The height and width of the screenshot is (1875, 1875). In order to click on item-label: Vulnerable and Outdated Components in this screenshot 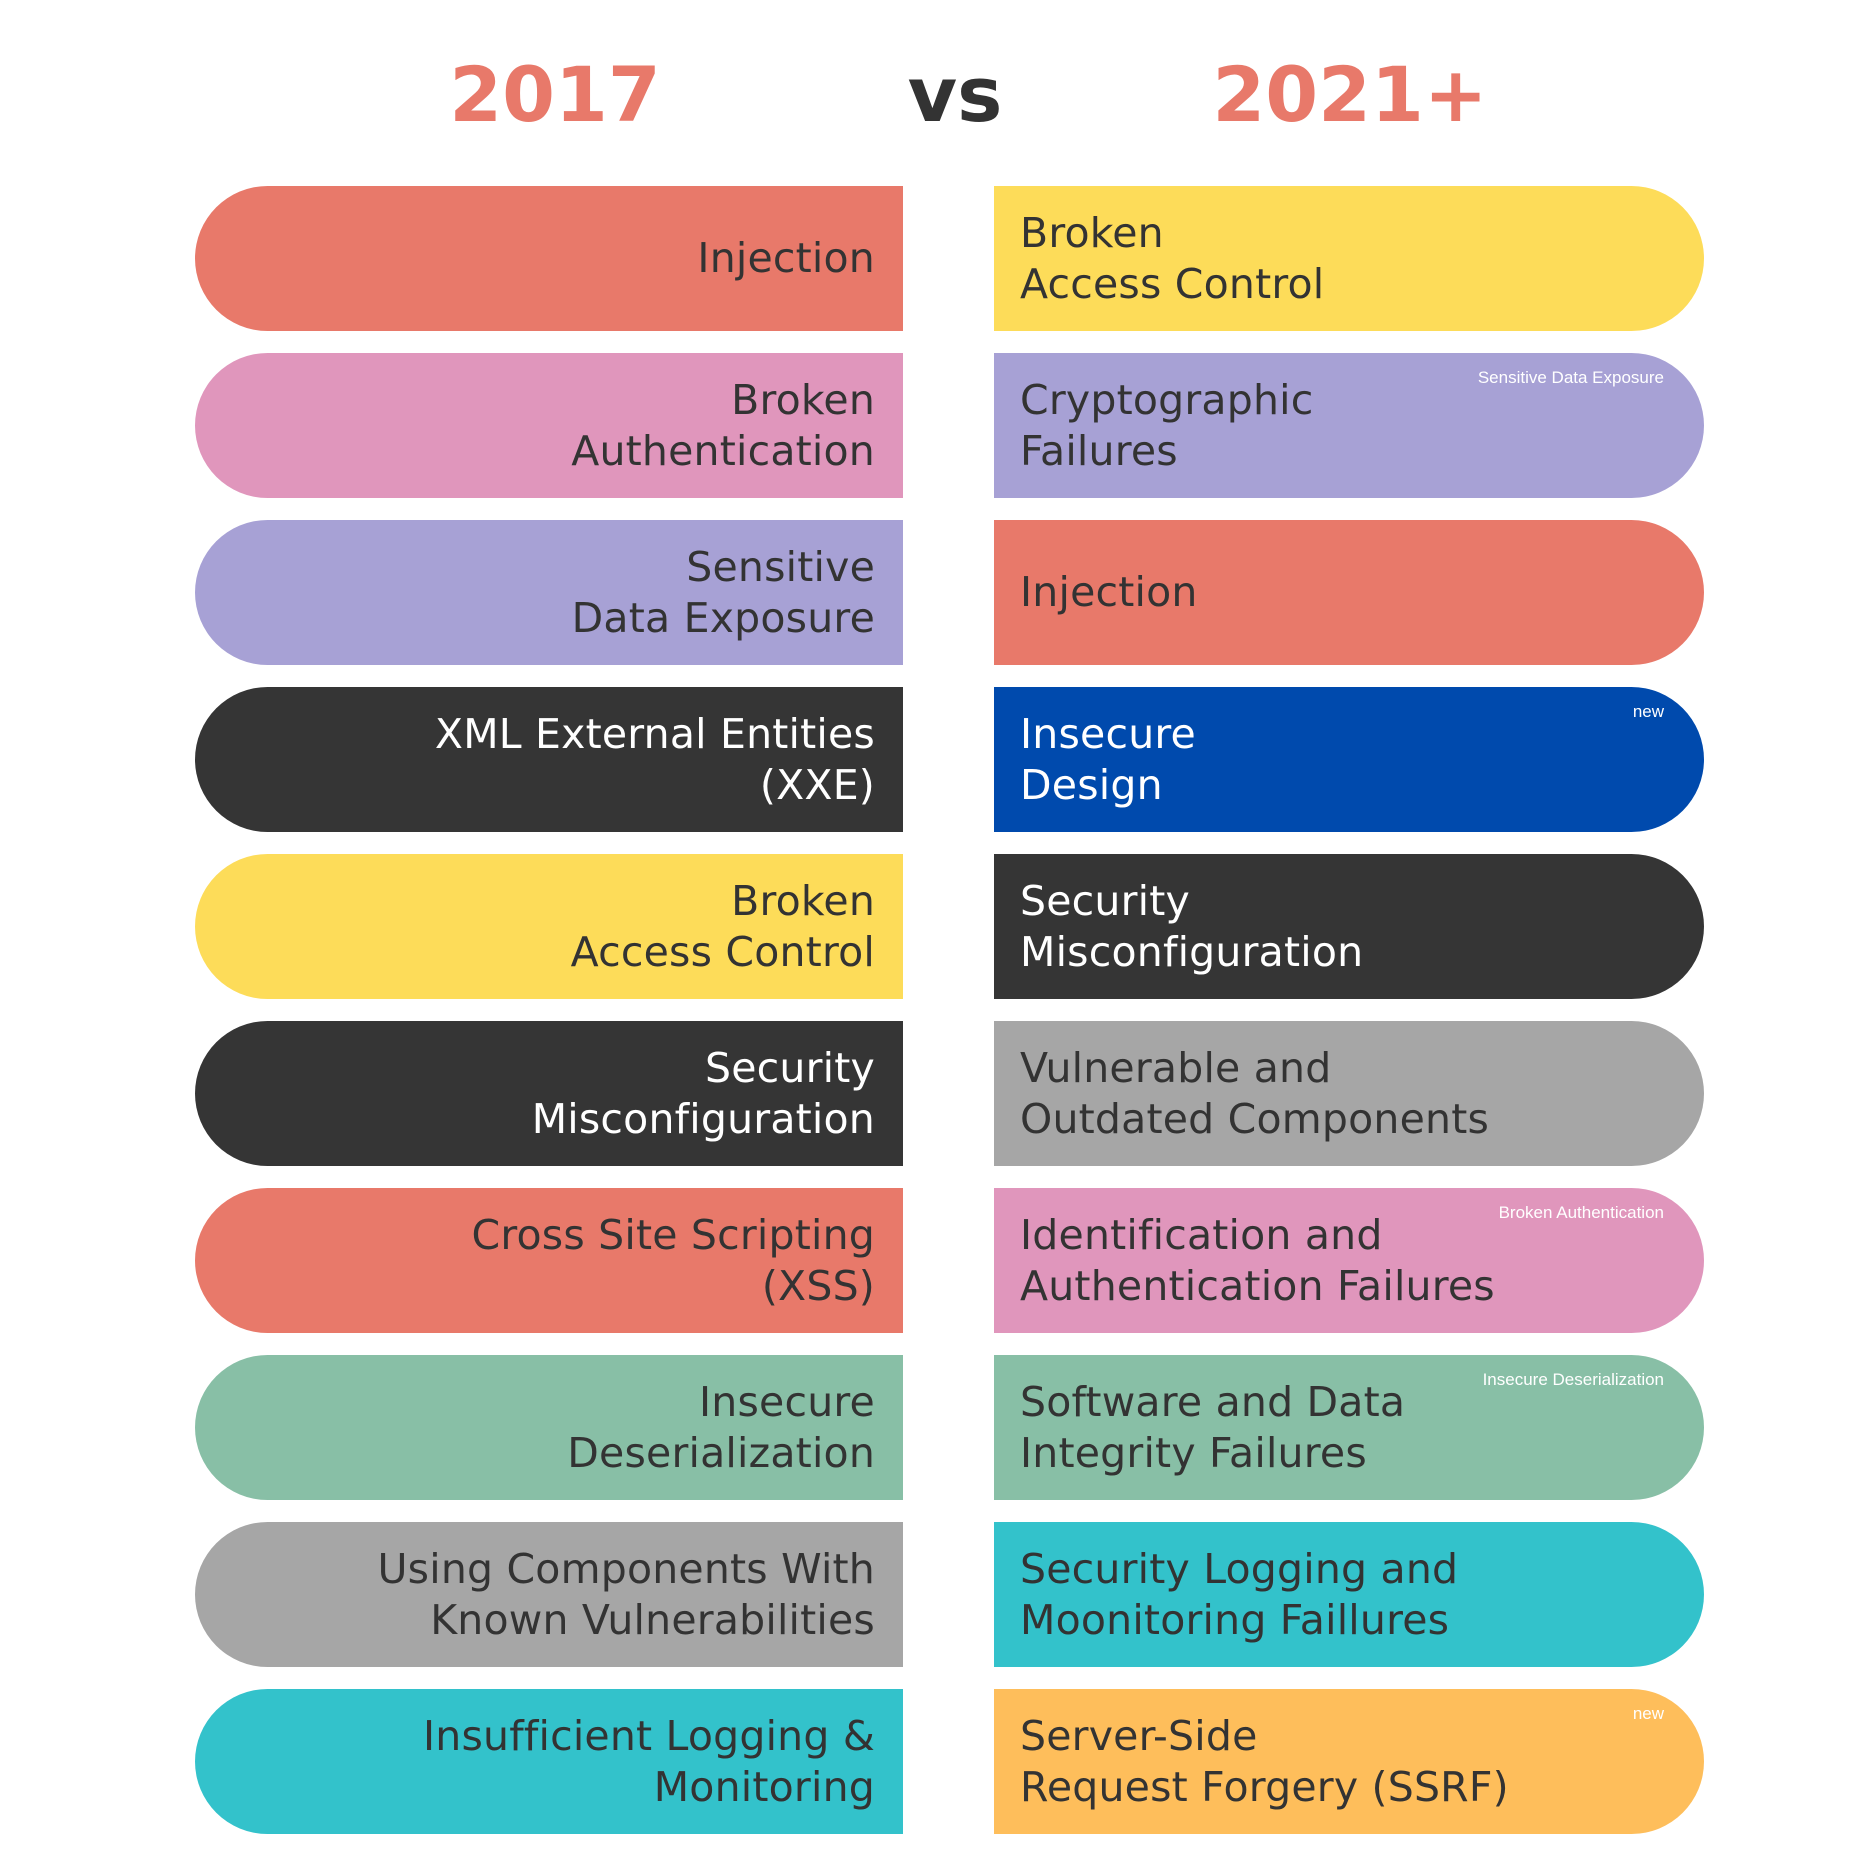, I will do `click(1255, 1093)`.